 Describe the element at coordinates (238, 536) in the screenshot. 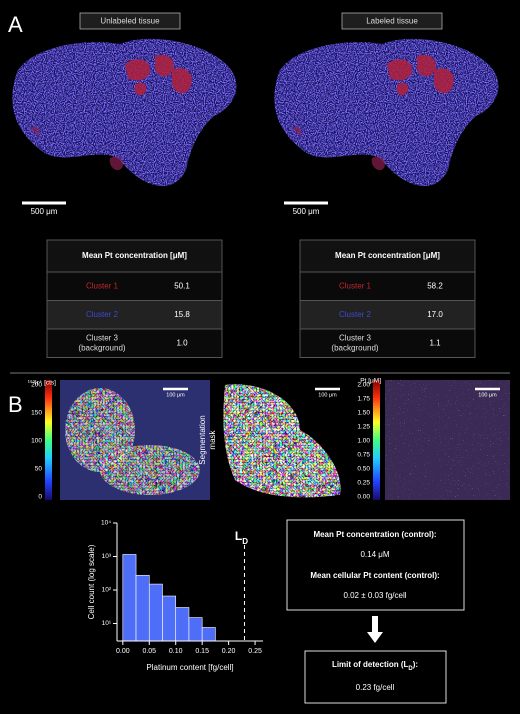

I see `limit-label-main: L` at that location.